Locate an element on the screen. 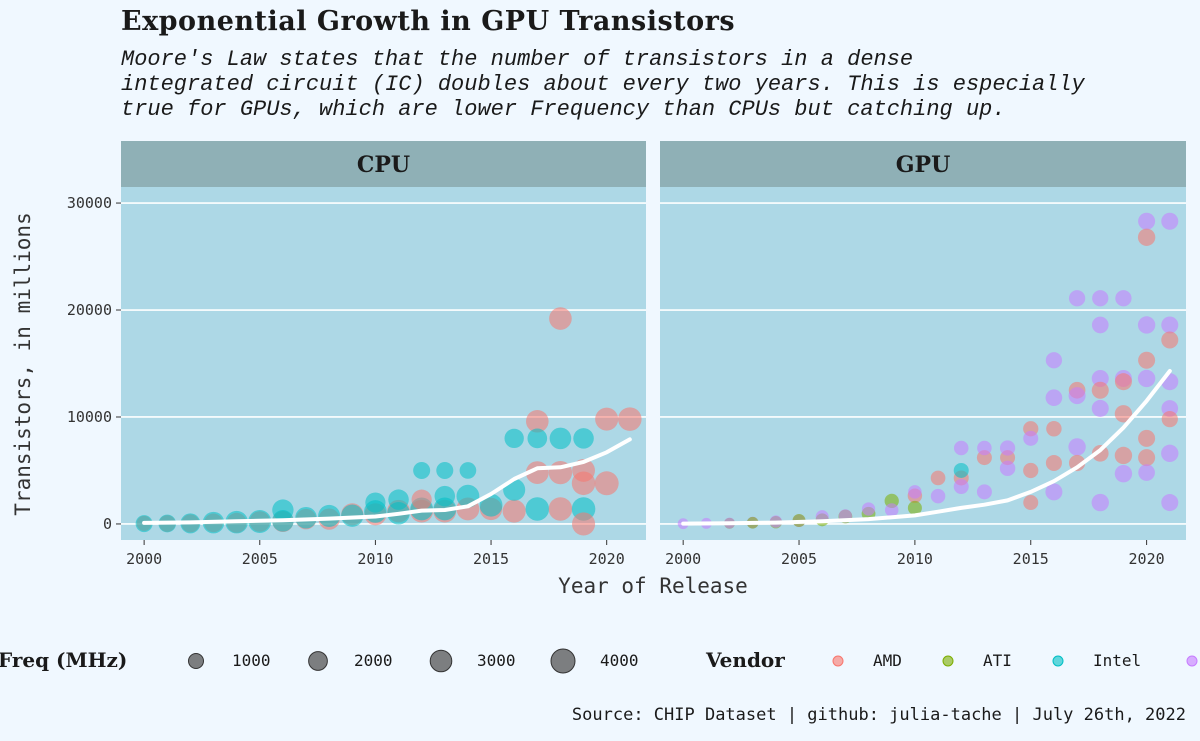 The width and height of the screenshot is (1200, 741). facet-strip-gpu is located at coordinates (923, 164).